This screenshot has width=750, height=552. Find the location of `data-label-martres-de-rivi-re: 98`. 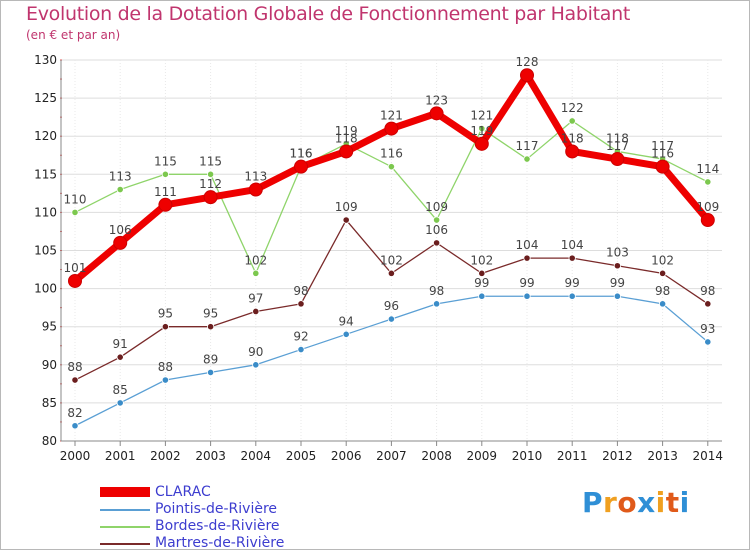

data-label-martres-de-rivi-re: 98 is located at coordinates (300, 291).